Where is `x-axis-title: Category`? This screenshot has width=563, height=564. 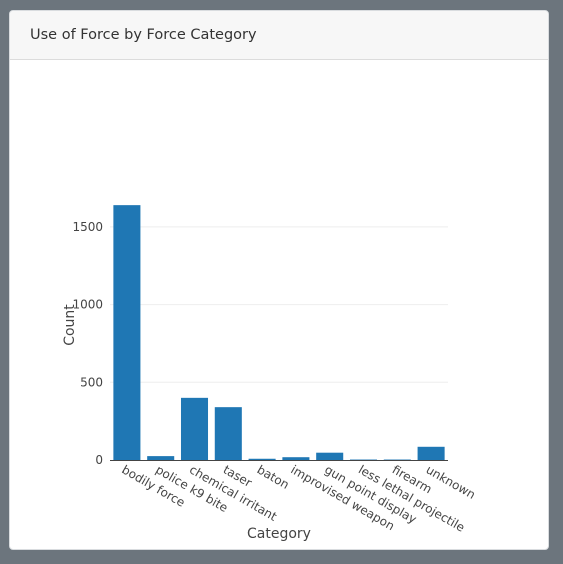 x-axis-title: Category is located at coordinates (279, 534).